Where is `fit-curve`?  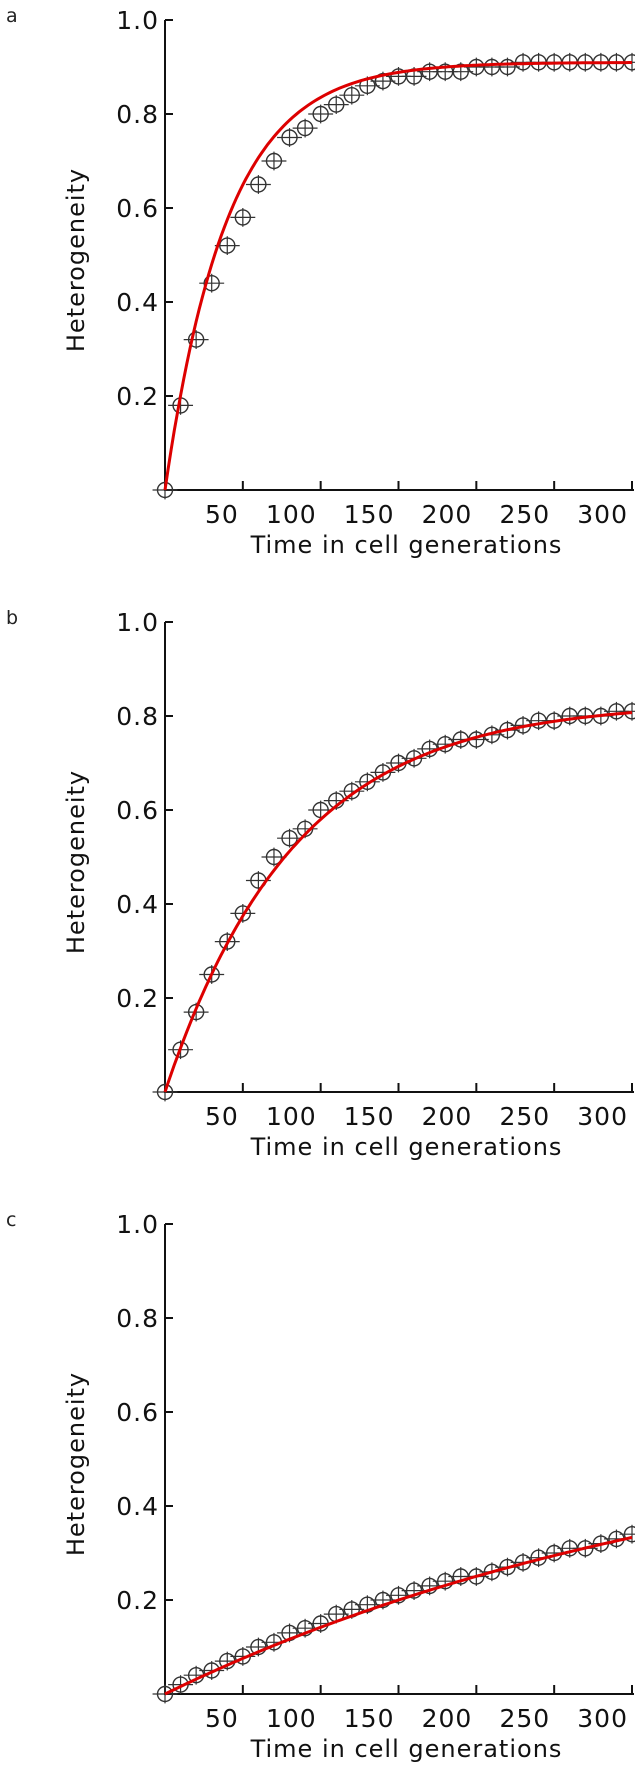 fit-curve is located at coordinates (398, 1615).